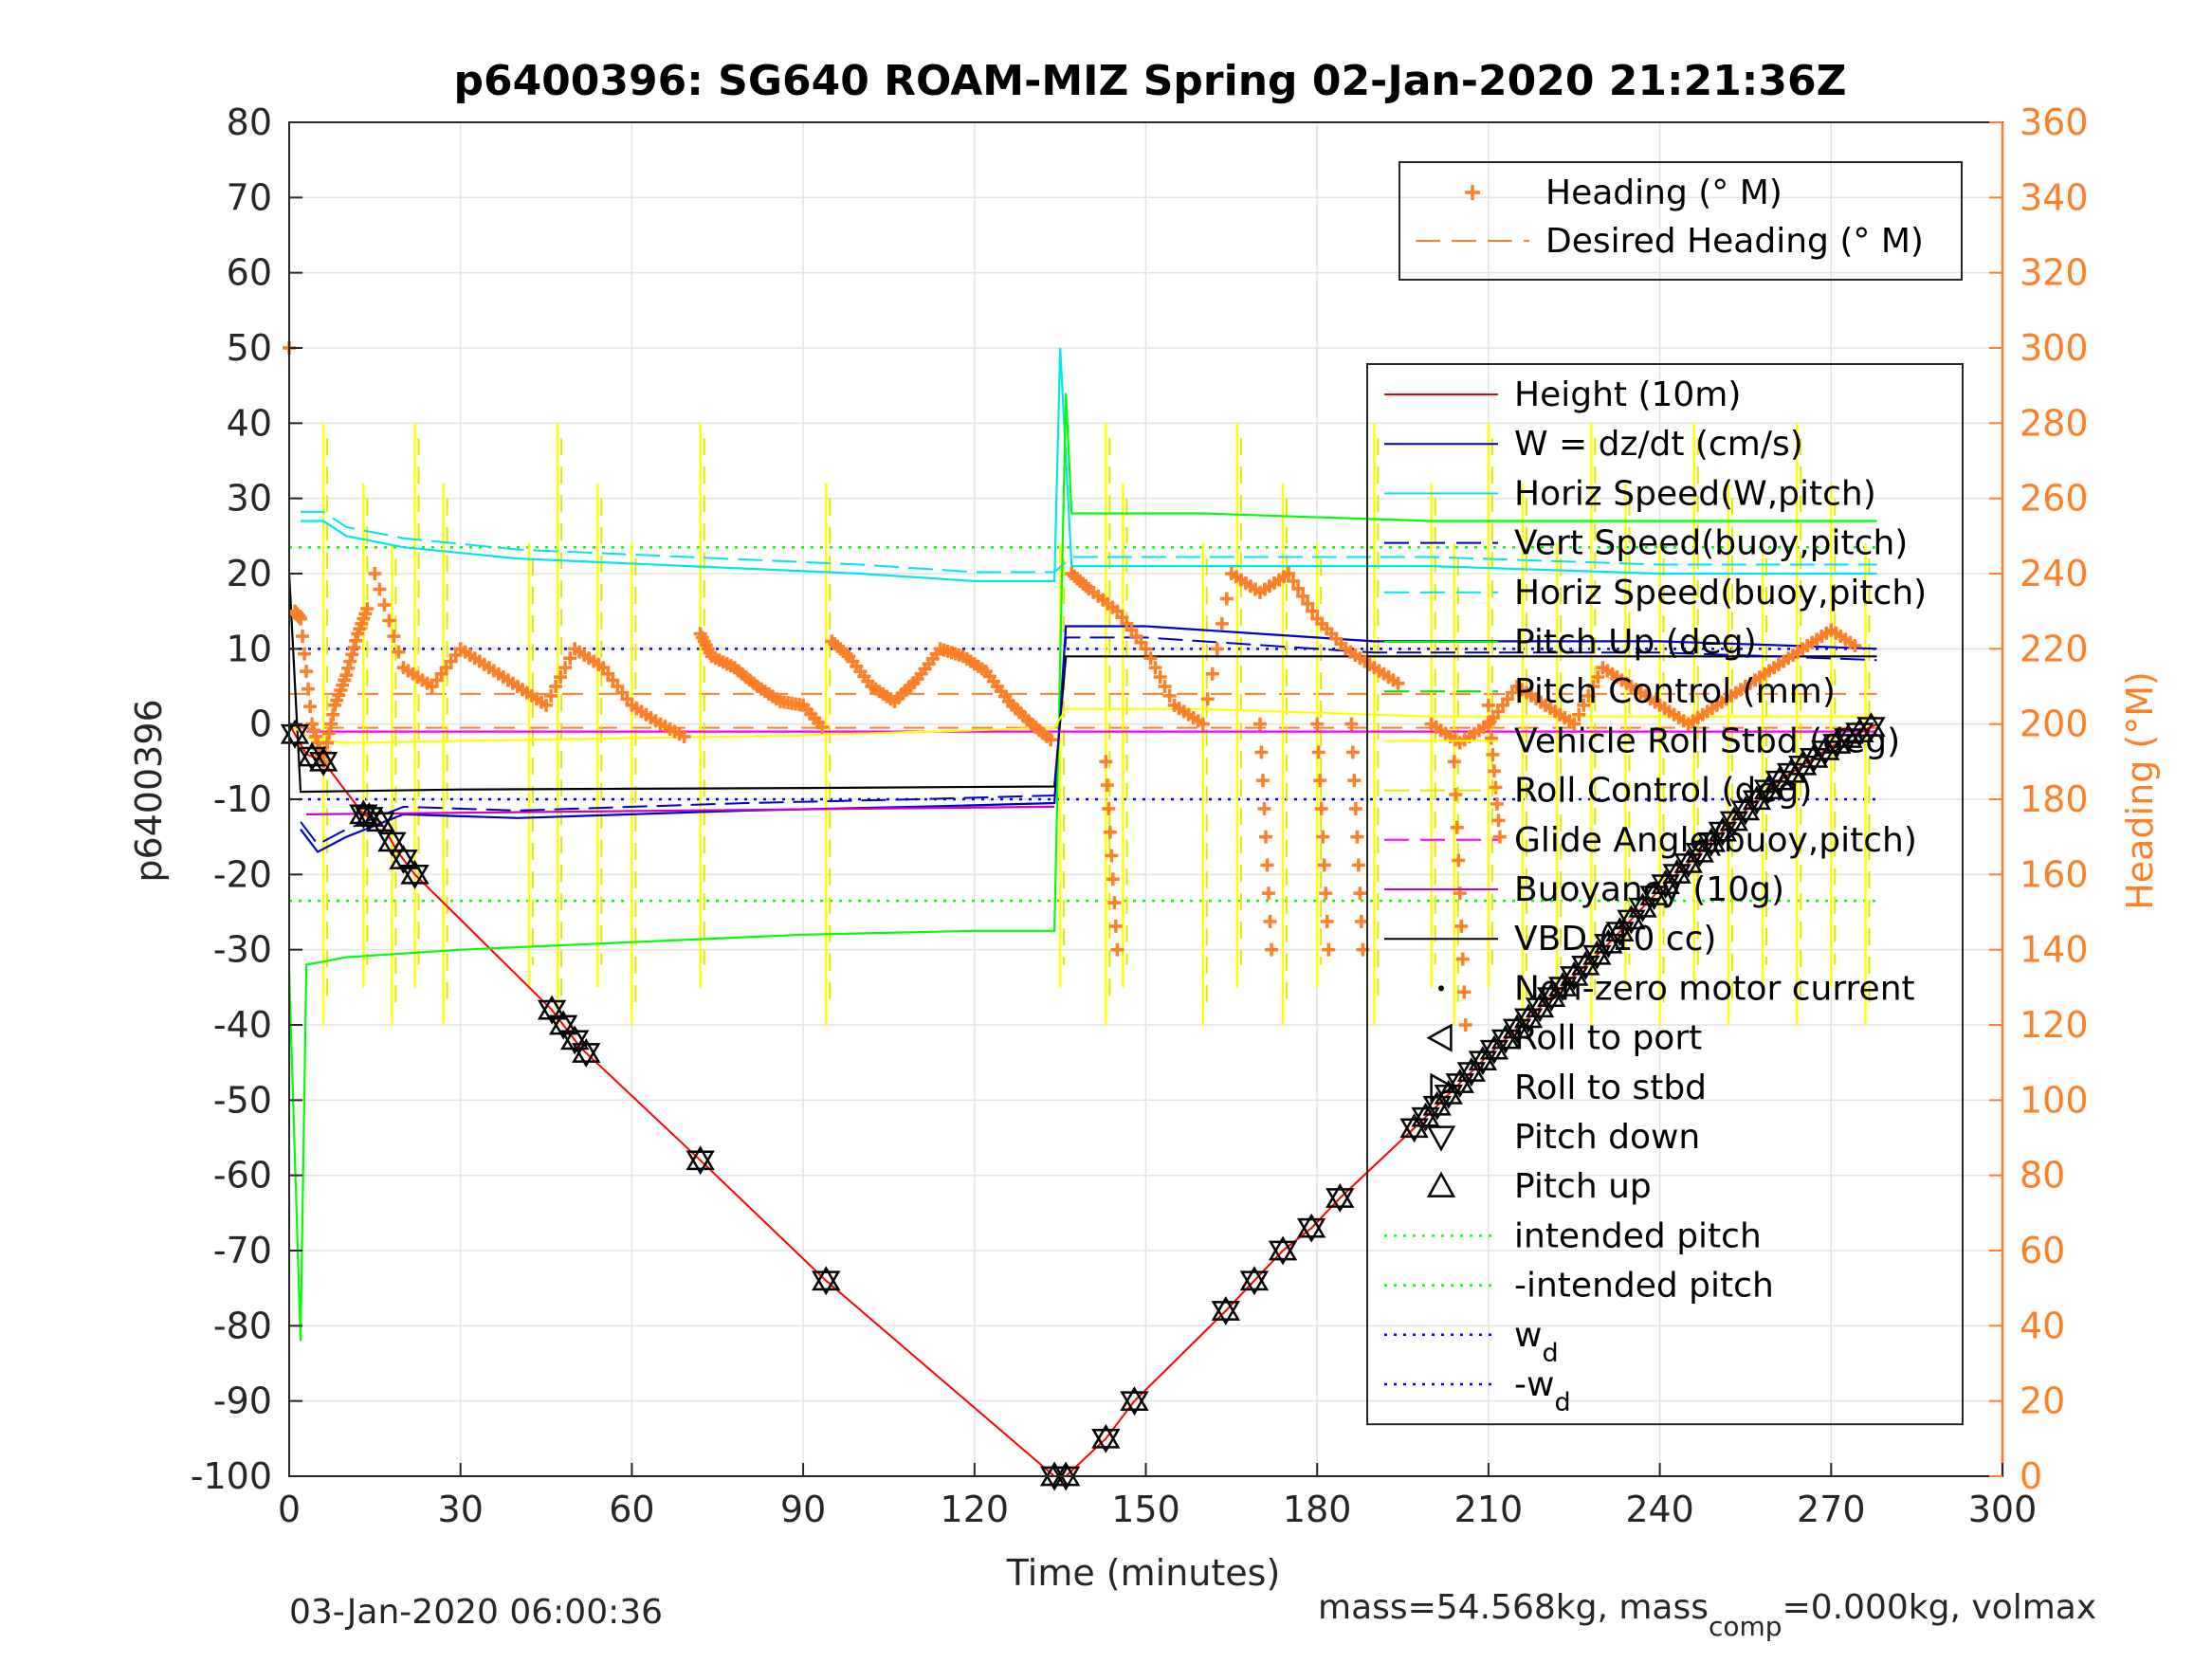 The image size is (2212, 1663). Describe the element at coordinates (2054, 423) in the screenshot. I see `y2-tick-label: 280` at that location.